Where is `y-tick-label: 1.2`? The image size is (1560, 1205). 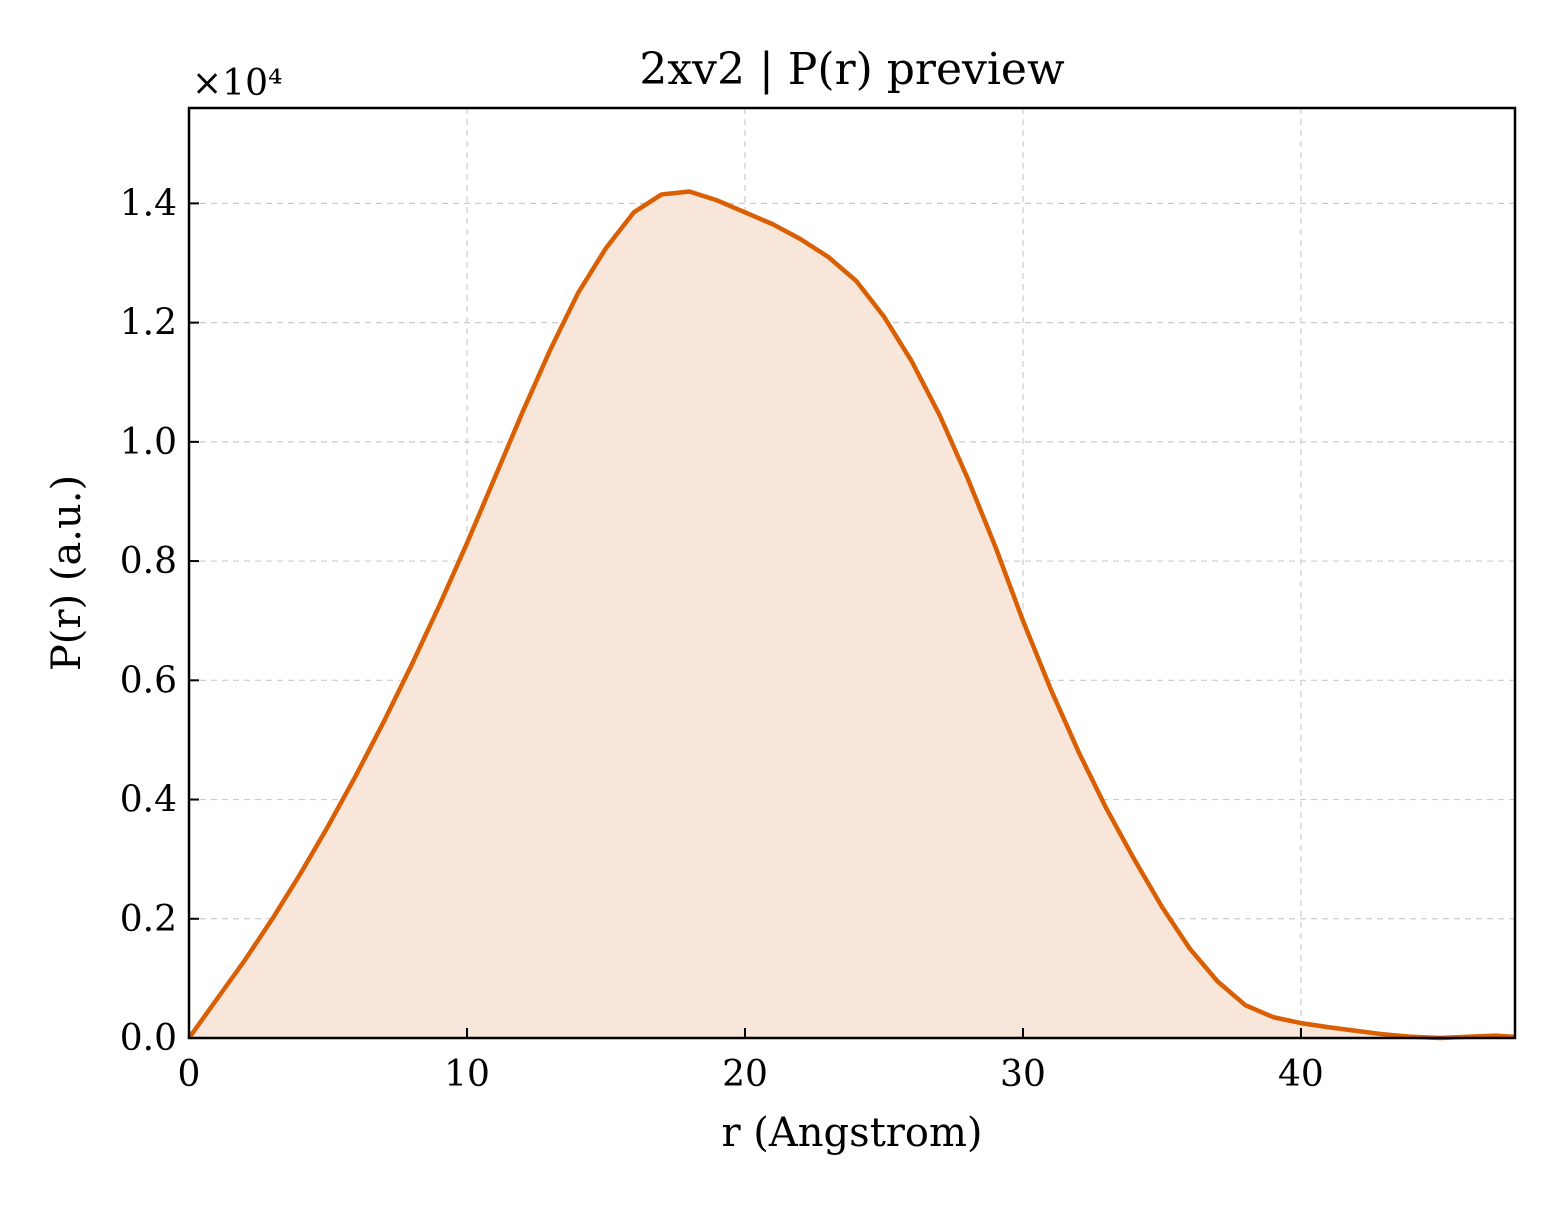
y-tick-label: 1.2 is located at coordinates (148, 323).